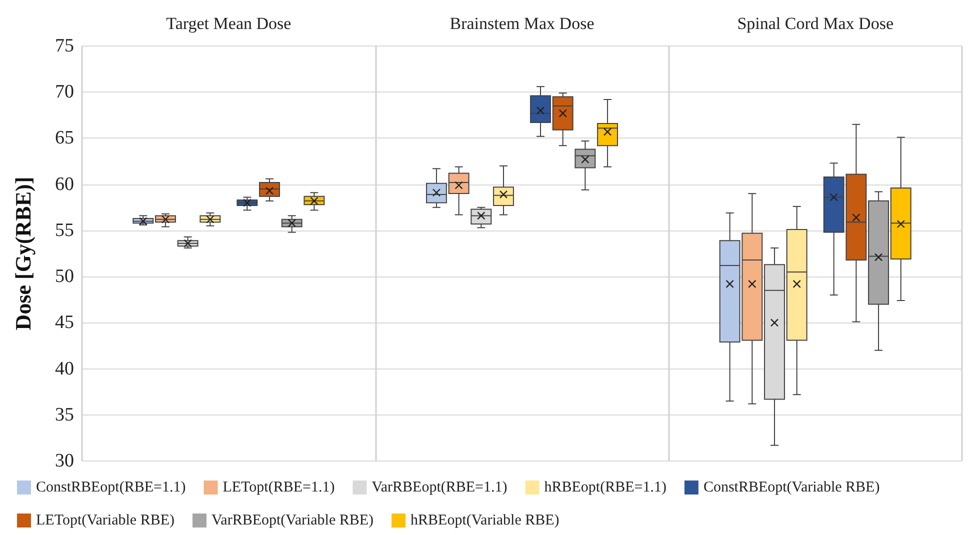 The height and width of the screenshot is (535, 970). What do you see at coordinates (229, 23) in the screenshot?
I see `x-tick-label: Target Mean Dose` at bounding box center [229, 23].